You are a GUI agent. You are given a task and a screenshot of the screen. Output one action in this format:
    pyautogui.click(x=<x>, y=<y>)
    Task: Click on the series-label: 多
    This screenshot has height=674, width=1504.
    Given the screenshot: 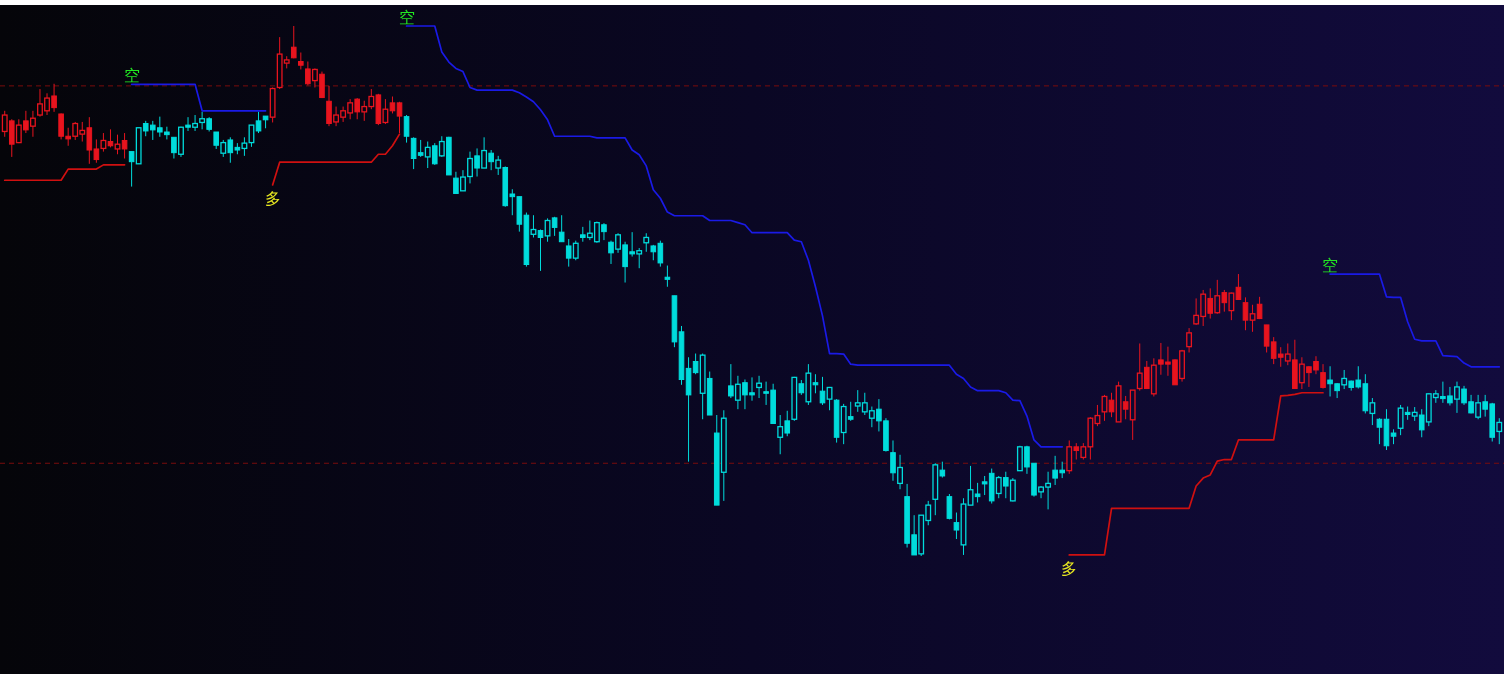 What is the action you would take?
    pyautogui.click(x=1069, y=568)
    